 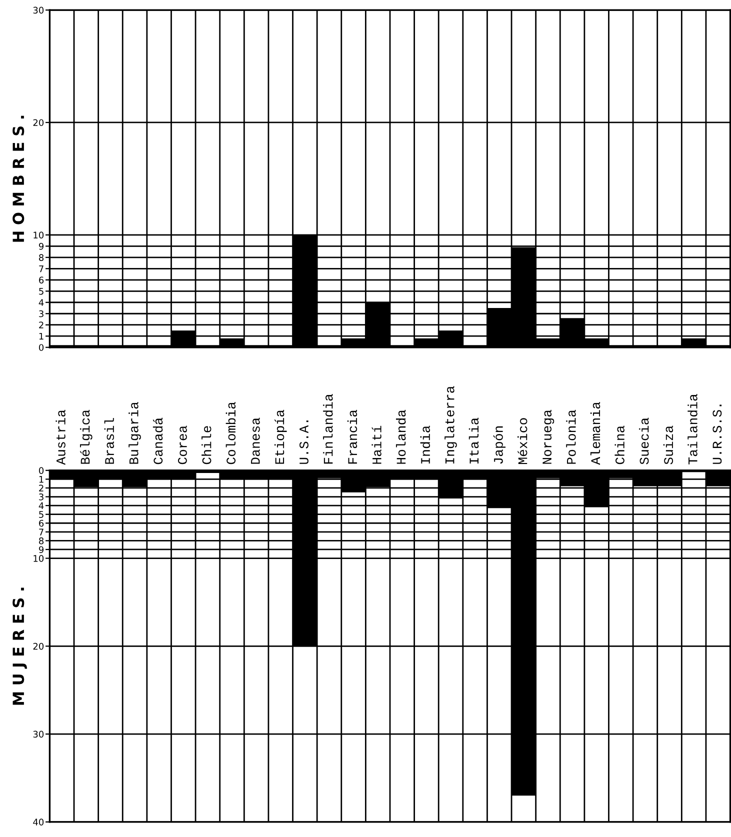 What do you see at coordinates (86, 437) in the screenshot?
I see `x-tick-label: Bélgica` at bounding box center [86, 437].